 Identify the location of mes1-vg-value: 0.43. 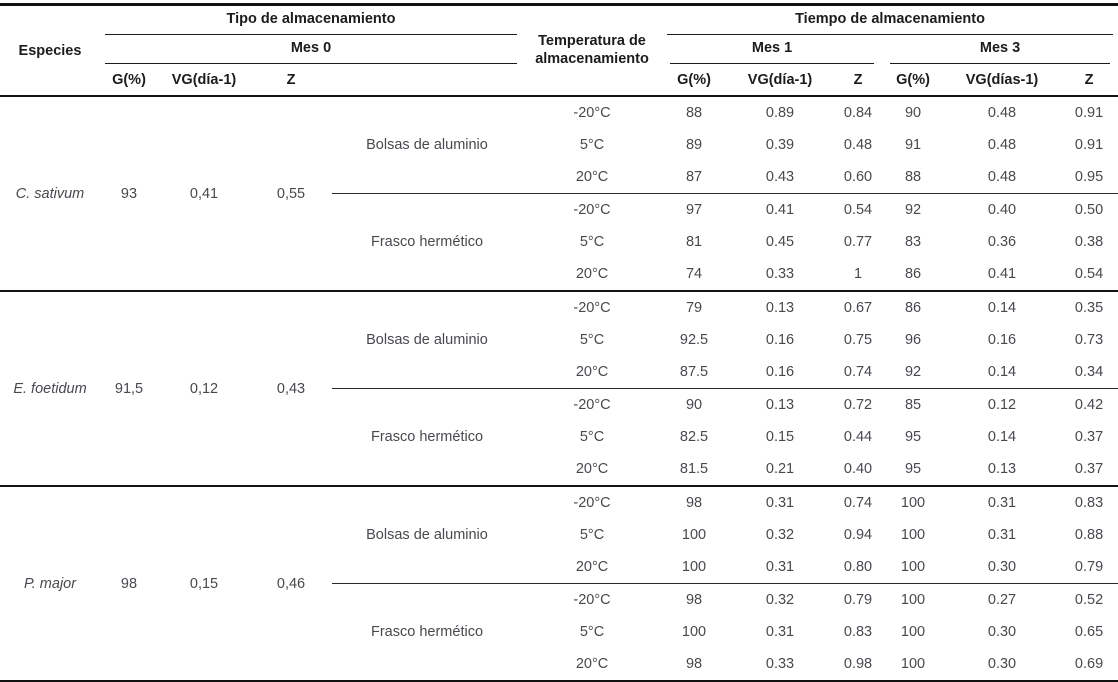
(780, 177).